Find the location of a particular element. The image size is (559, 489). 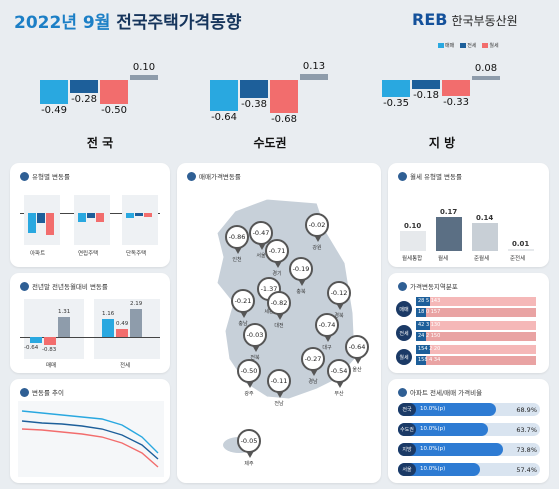

ratio-value: 63.7% is located at coordinates (526, 430).